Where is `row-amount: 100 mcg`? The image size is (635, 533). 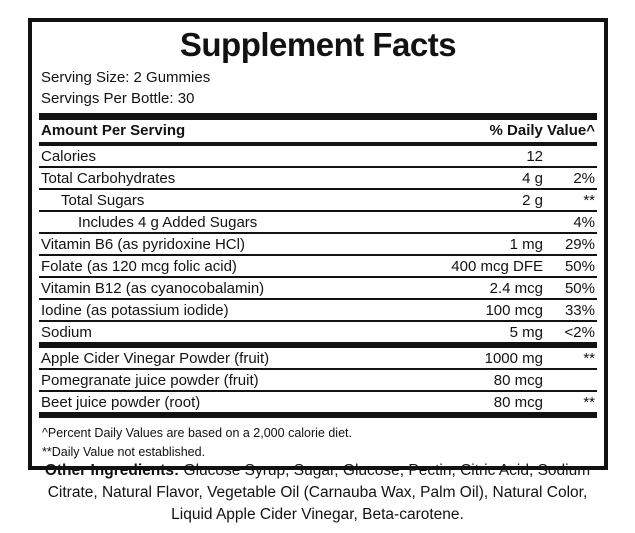 row-amount: 100 mcg is located at coordinates (514, 310).